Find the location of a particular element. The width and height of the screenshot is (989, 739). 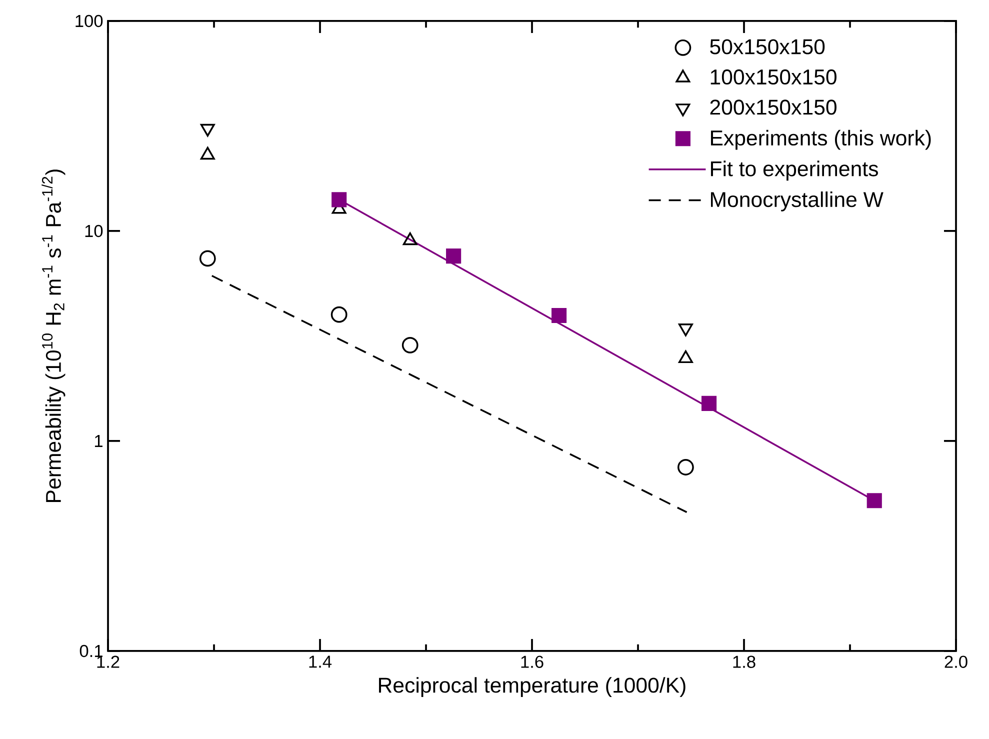

x-tick-label: 1.4 is located at coordinates (320, 662).